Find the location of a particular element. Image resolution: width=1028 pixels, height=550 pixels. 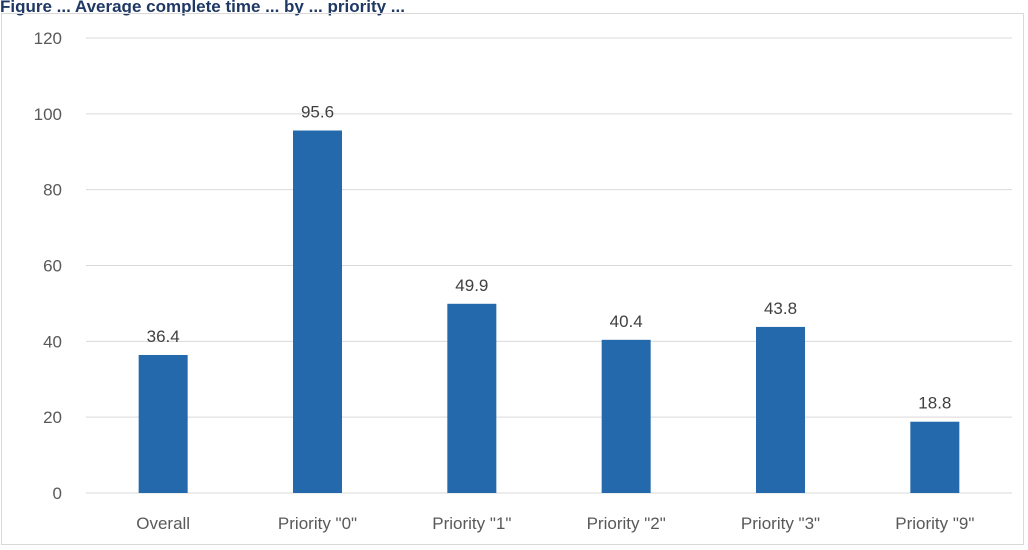

bar-data-label: 95.6 is located at coordinates (317, 112).